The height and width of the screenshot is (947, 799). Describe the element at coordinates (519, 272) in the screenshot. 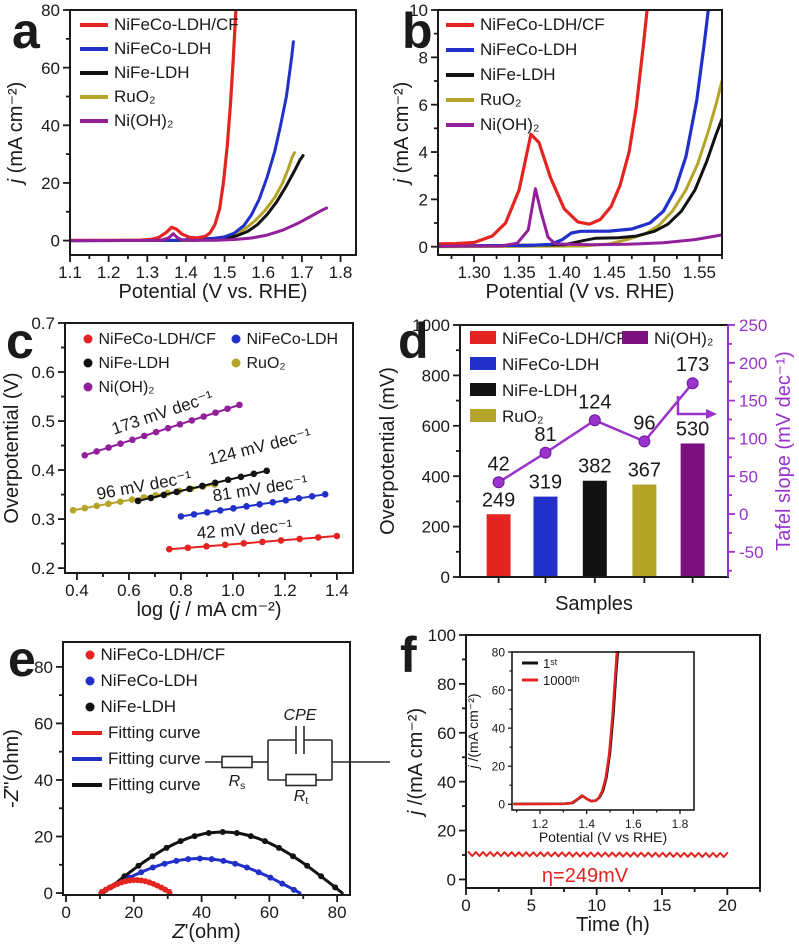

I see `x-tick-label: 1.35` at that location.